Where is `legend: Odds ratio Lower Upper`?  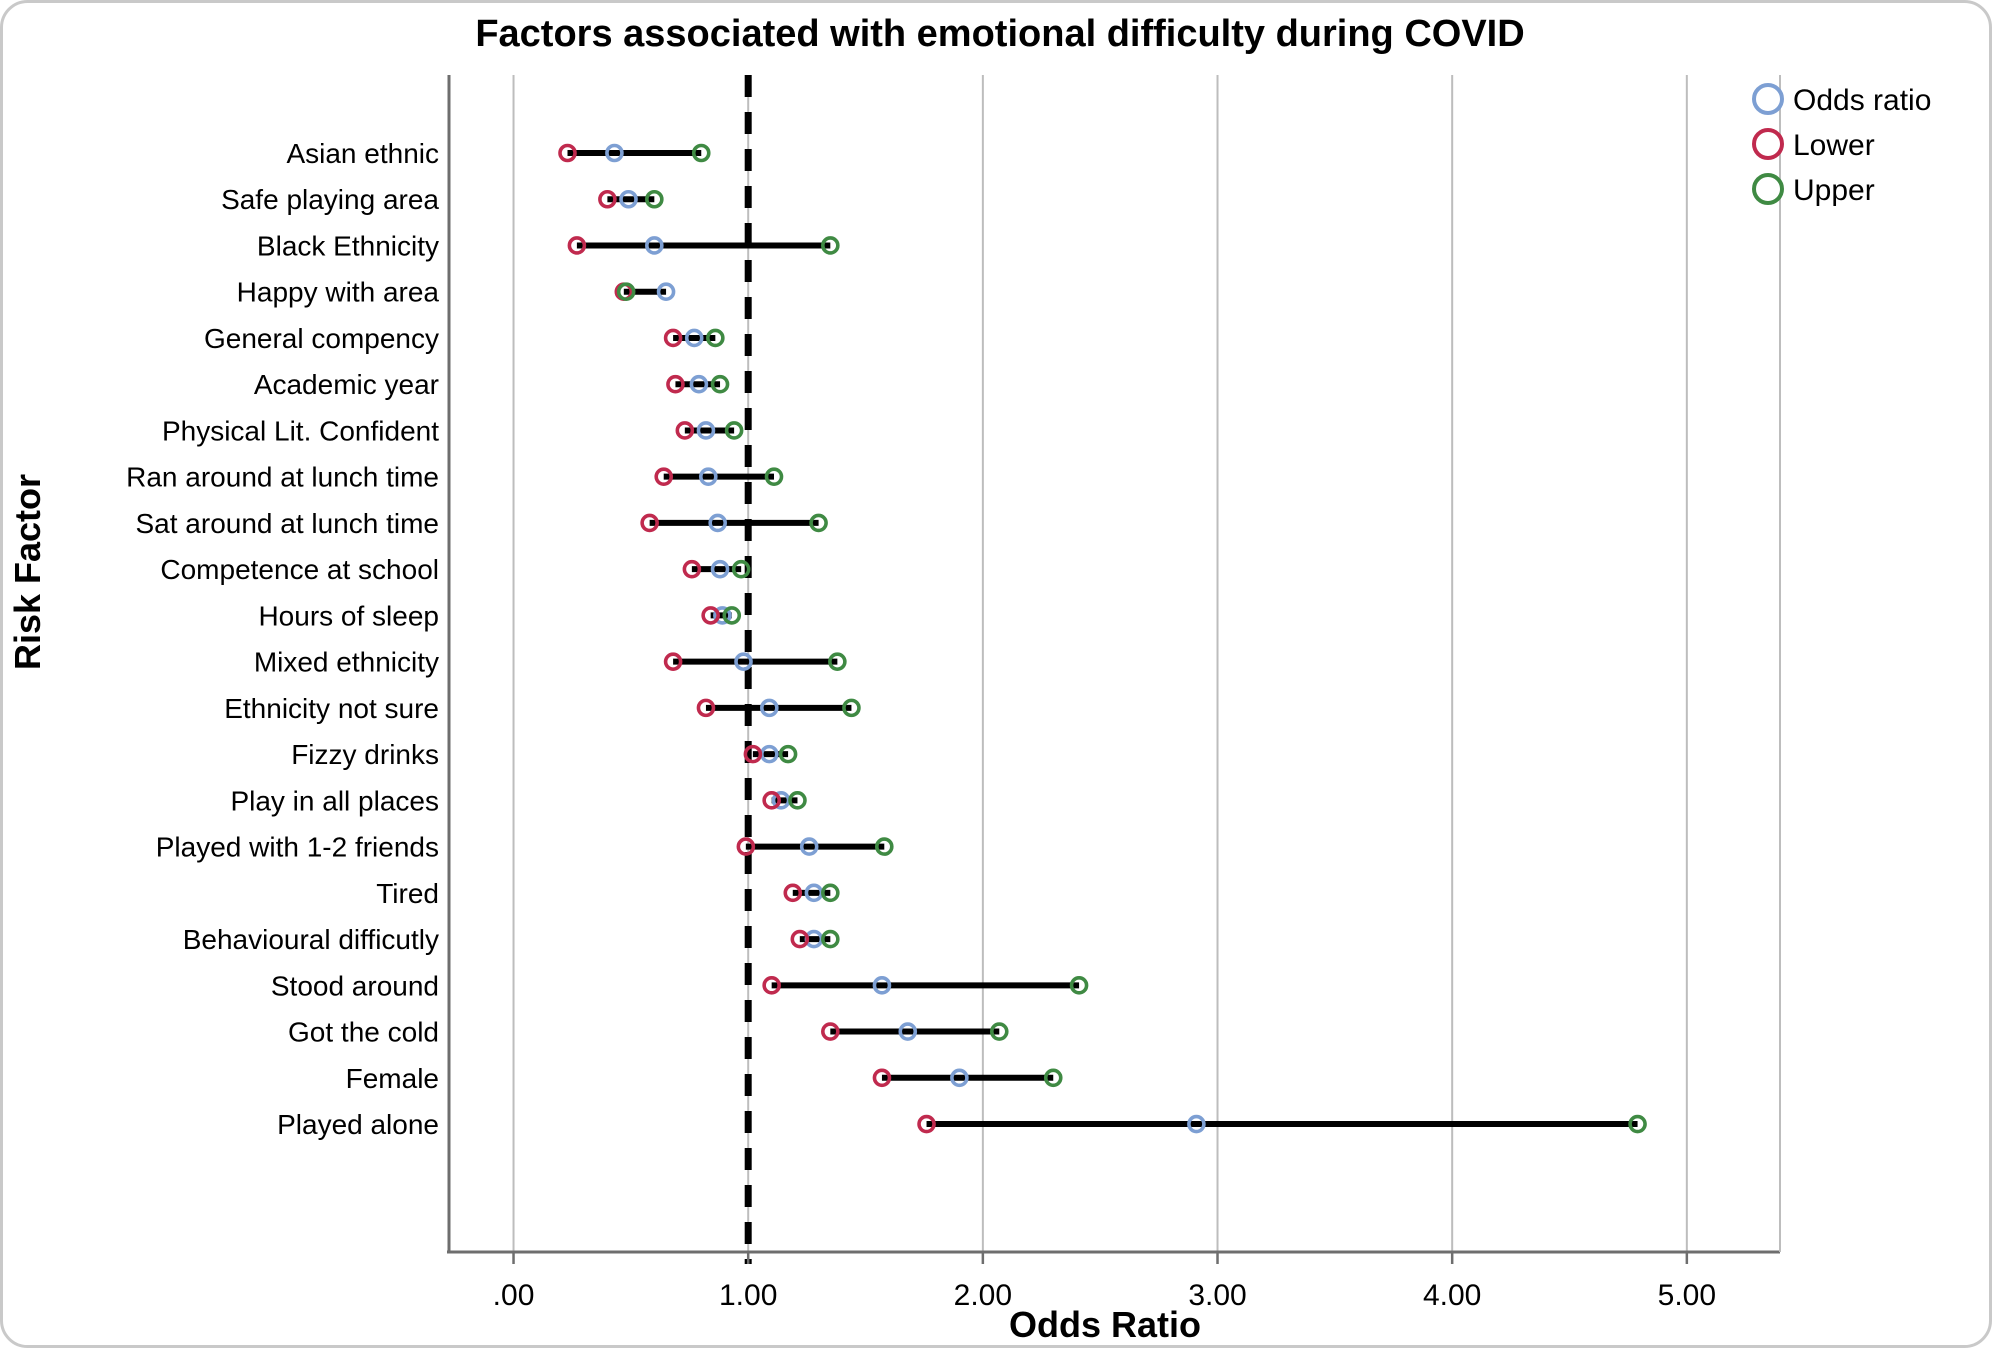 legend: Odds ratio Lower Upper is located at coordinates (1841, 145).